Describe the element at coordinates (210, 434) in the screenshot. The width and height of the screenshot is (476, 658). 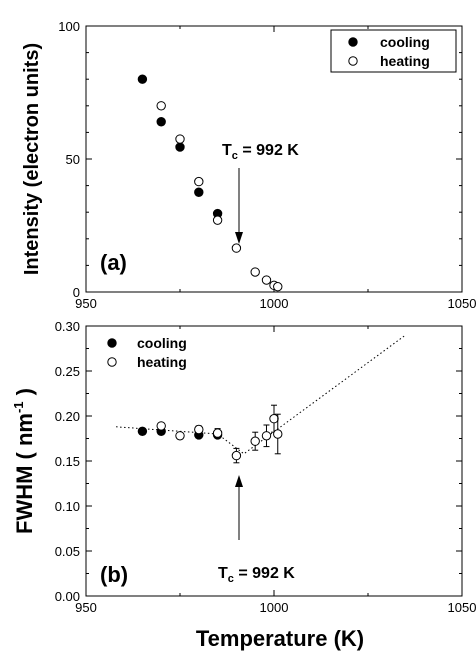
I see `points-b` at that location.